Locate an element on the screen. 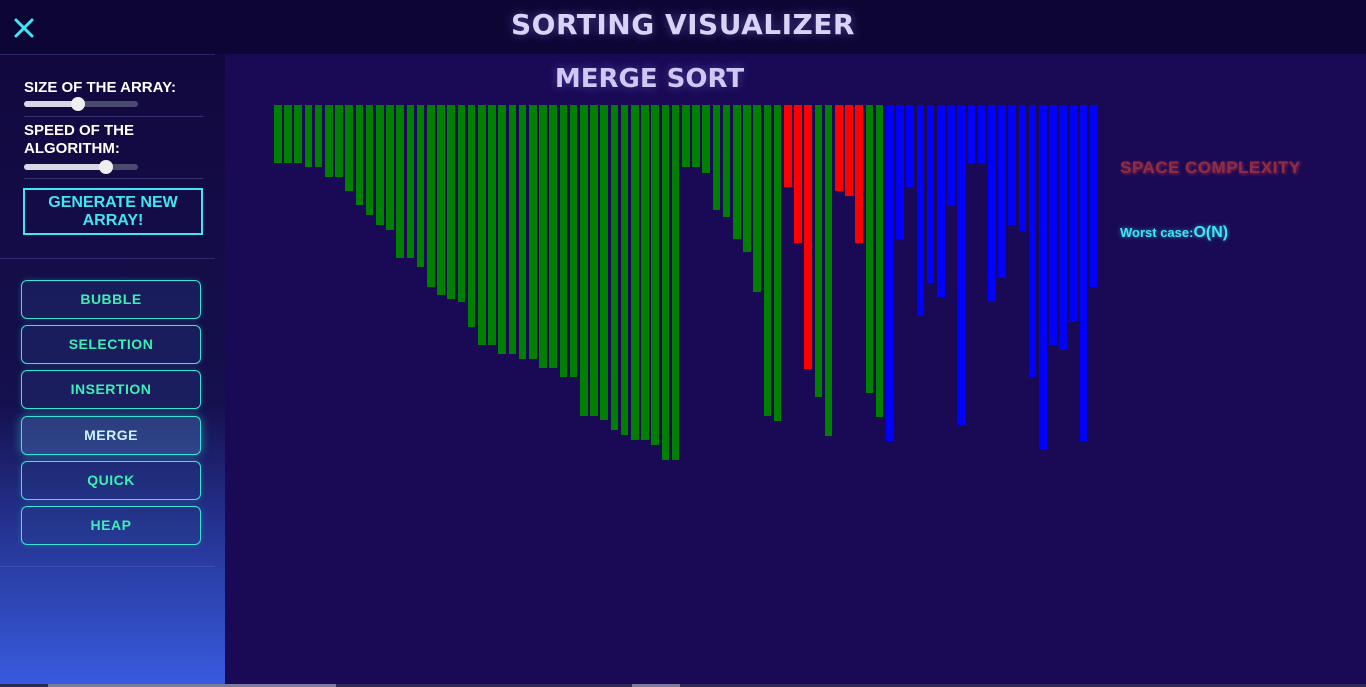 This screenshot has height=687, width=1366. algo-button-heap: HEAP is located at coordinates (111, 525).